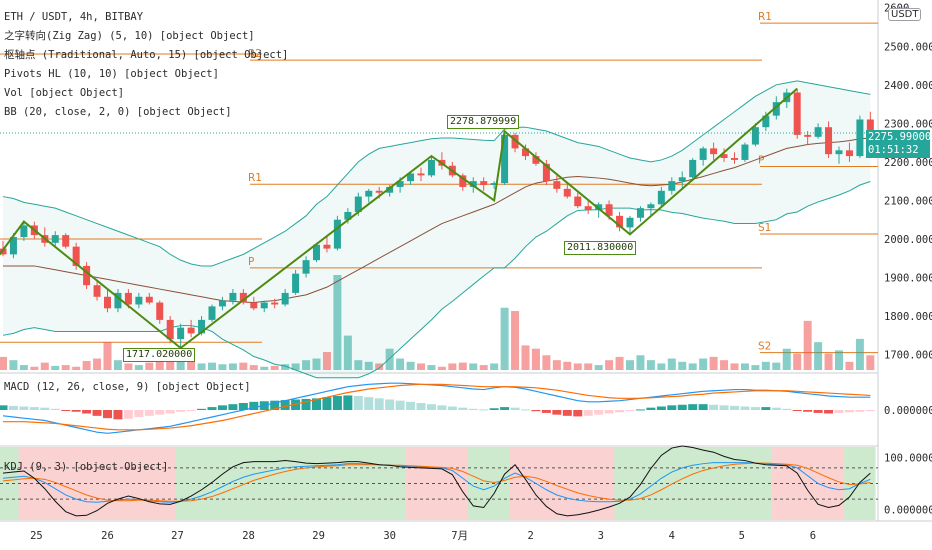 The width and height of the screenshot is (932, 550). I want to click on time-tick-label: 6, so click(813, 536).